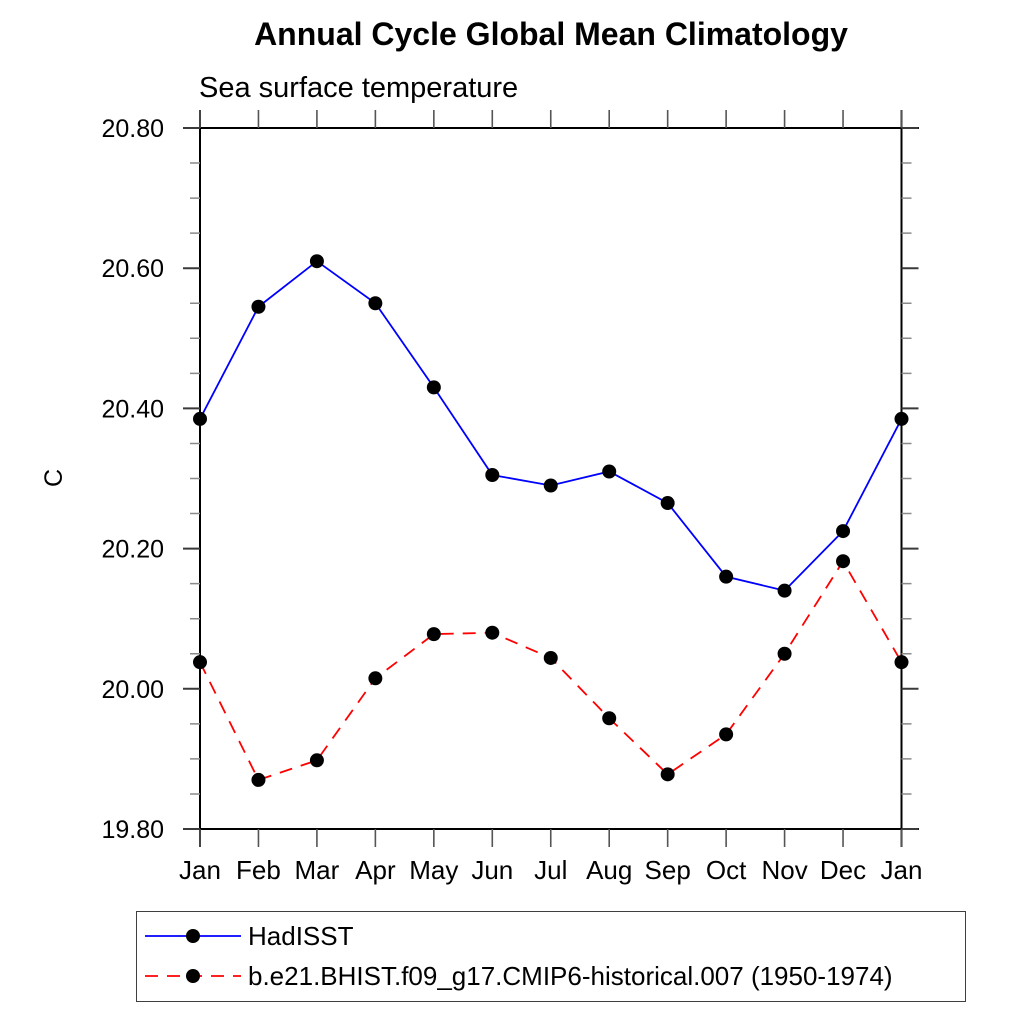 Image resolution: width=1024 pixels, height=1024 pixels. Describe the element at coordinates (132, 269) in the screenshot. I see `y-tick-label: 20.60` at that location.